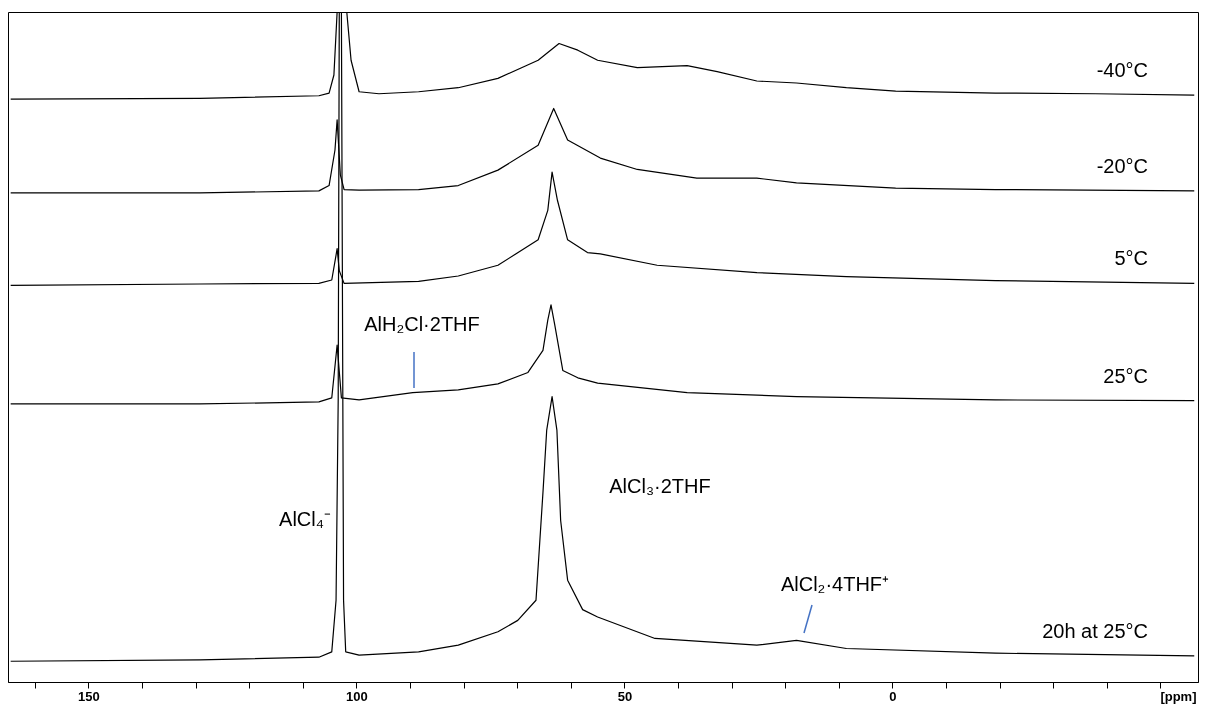 Image resolution: width=1205 pixels, height=716 pixels. Describe the element at coordinates (835, 584) in the screenshot. I see `annotation: AlCl₂·4THF⁺` at that location.